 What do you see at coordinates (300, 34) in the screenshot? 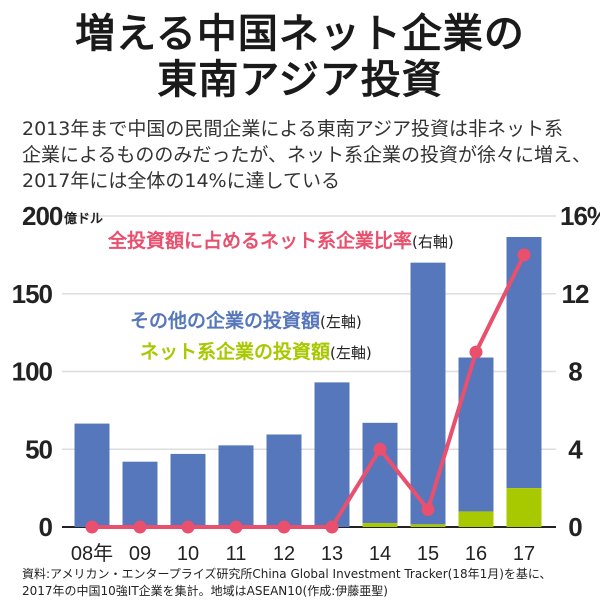
I see `chart-title-line-1: 増える中国ネット企業の` at bounding box center [300, 34].